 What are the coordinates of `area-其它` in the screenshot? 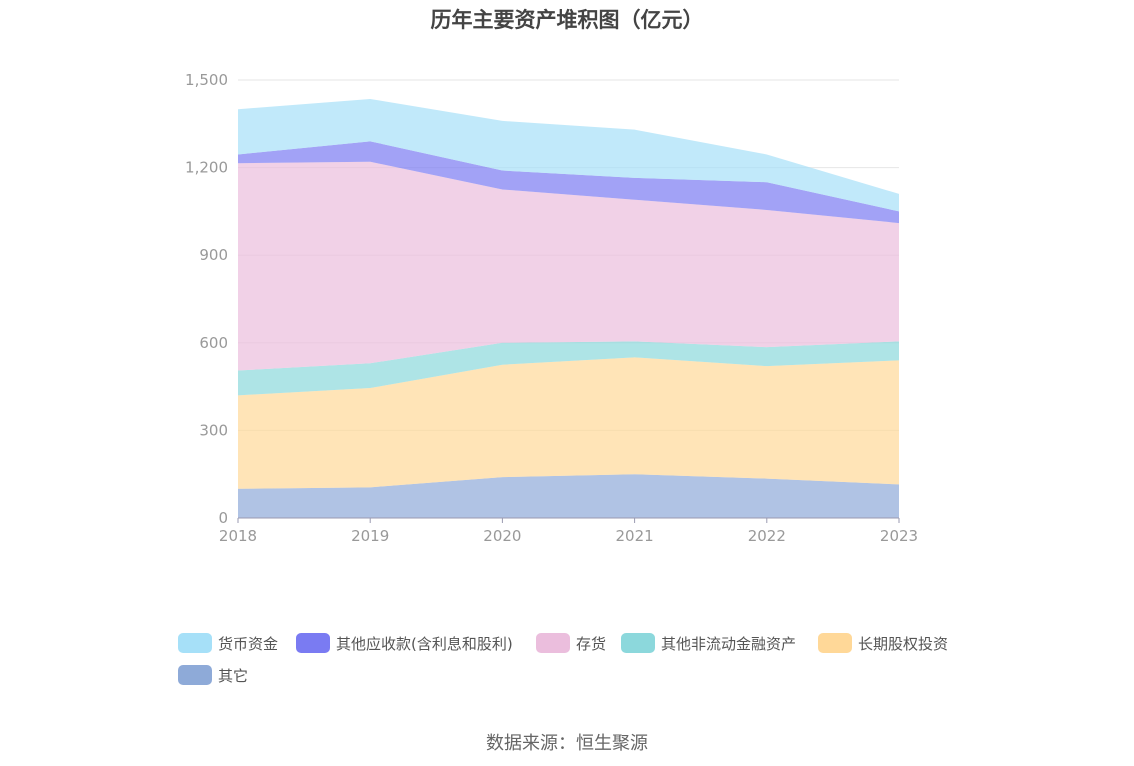 It's located at (568, 496).